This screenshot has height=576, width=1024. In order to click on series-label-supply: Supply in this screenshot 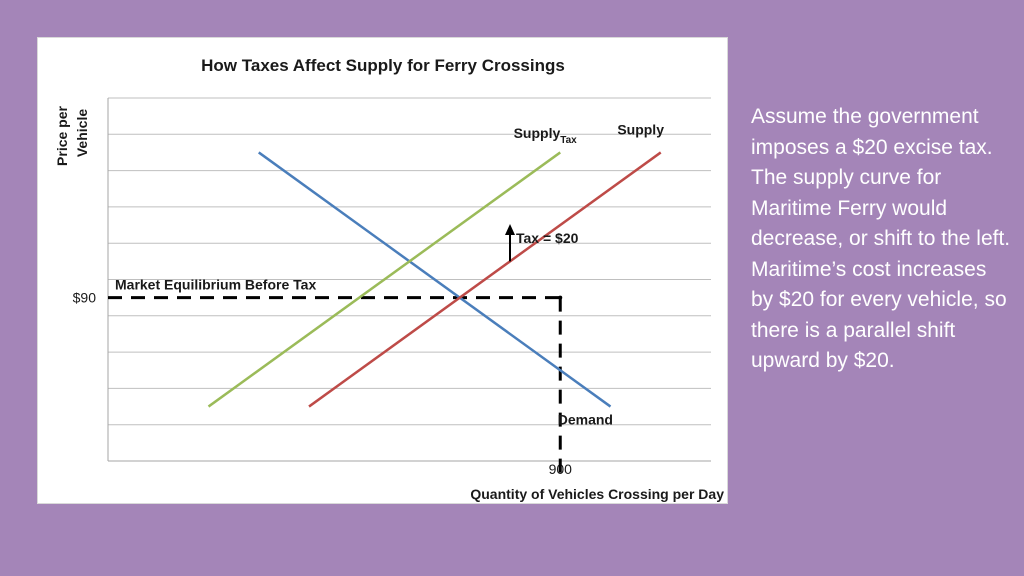, I will do `click(640, 129)`.